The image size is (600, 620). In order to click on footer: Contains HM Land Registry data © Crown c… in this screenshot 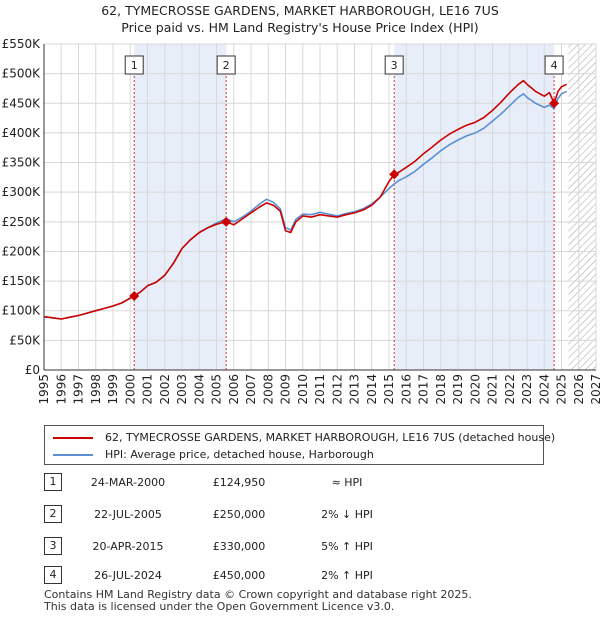, I will do `click(258, 601)`.